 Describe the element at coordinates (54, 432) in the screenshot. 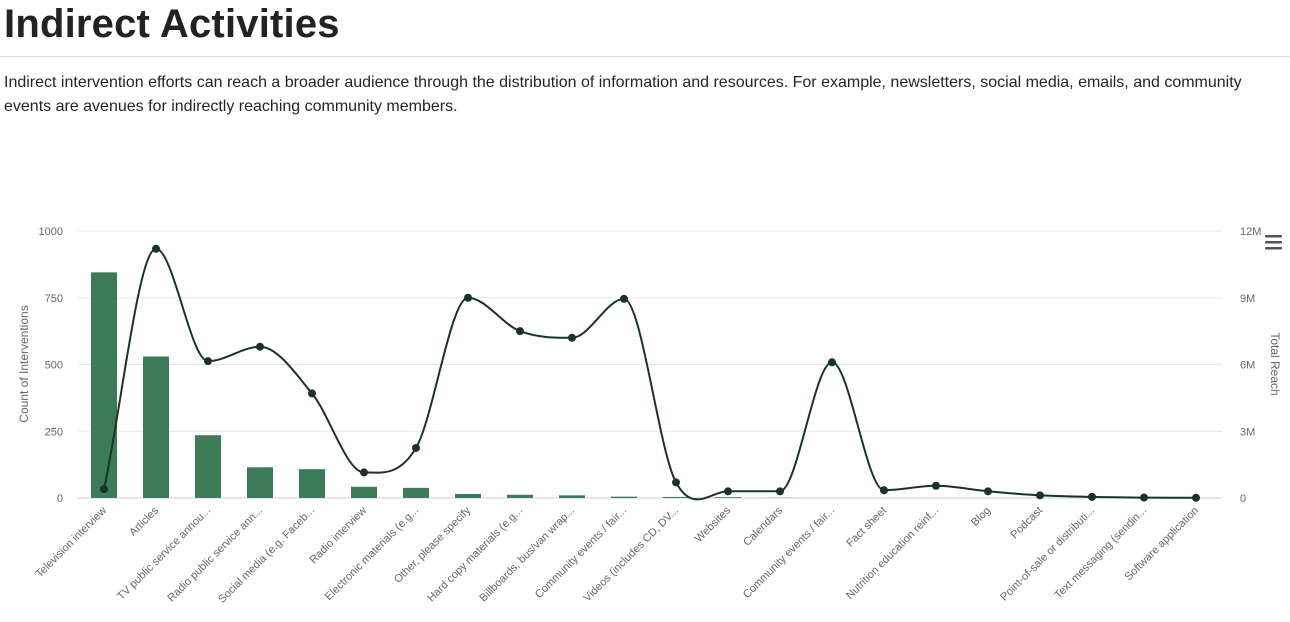

I see `left-tick-label: 250` at that location.